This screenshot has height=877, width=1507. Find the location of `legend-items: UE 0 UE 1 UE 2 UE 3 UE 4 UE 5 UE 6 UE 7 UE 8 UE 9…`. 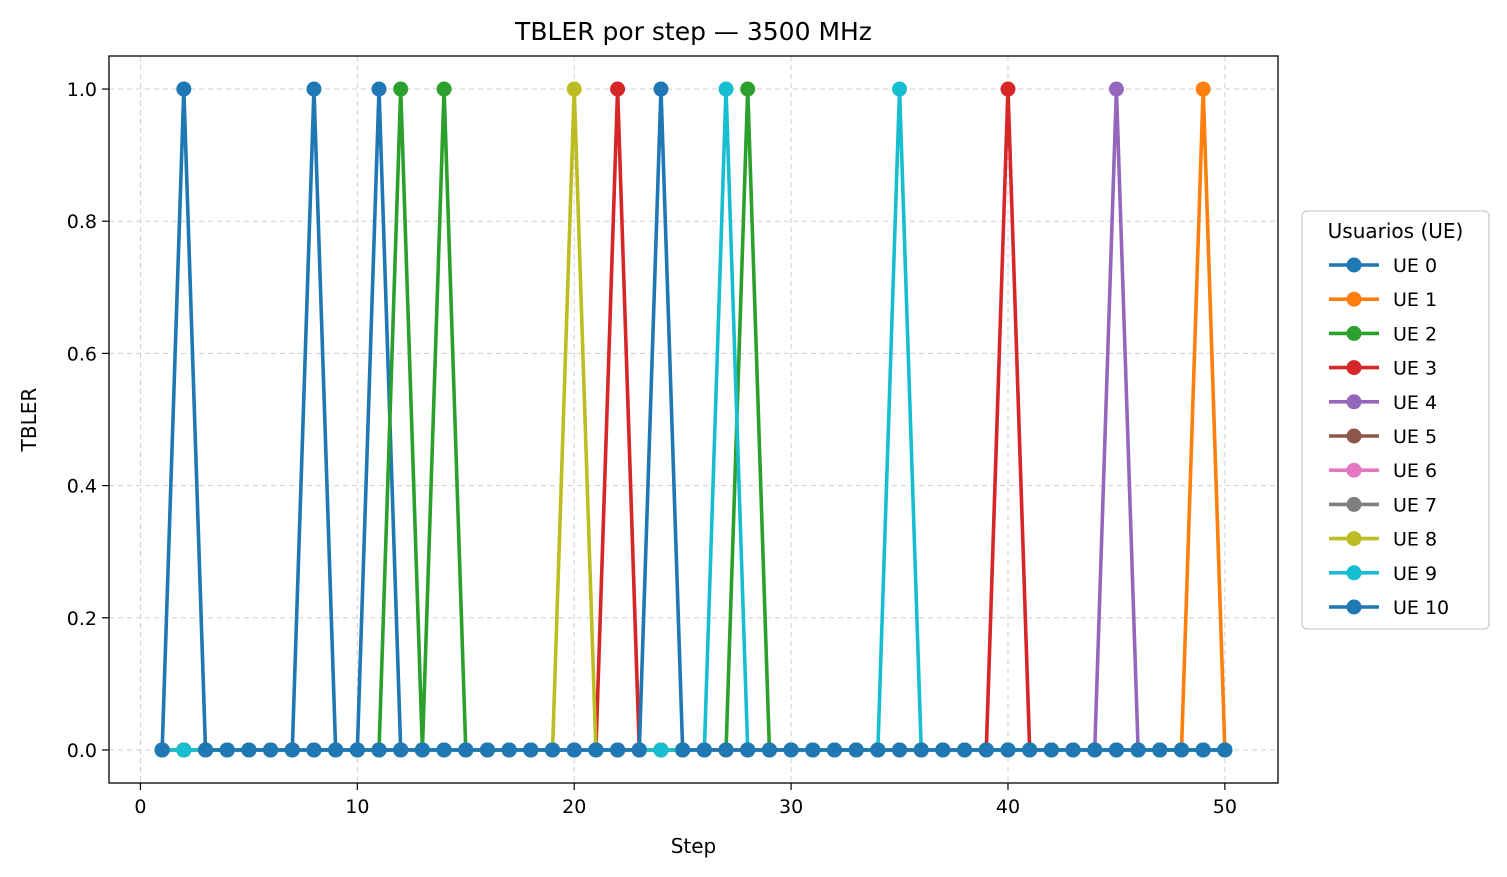

legend-items: UE 0 UE 1 UE 2 UE 3 UE 4 UE 5 UE 6 UE 7 UE 8 UE 9… is located at coordinates (1389, 437).